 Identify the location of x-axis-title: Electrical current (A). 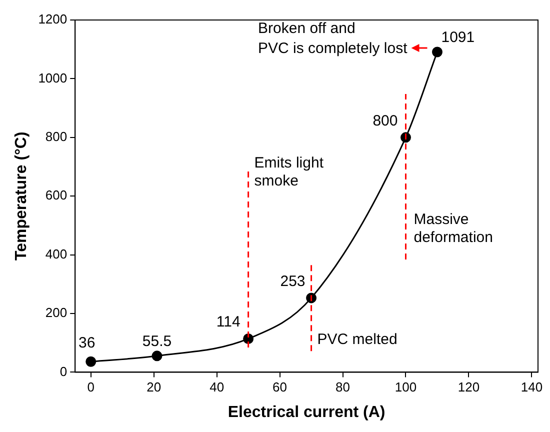
(307, 412).